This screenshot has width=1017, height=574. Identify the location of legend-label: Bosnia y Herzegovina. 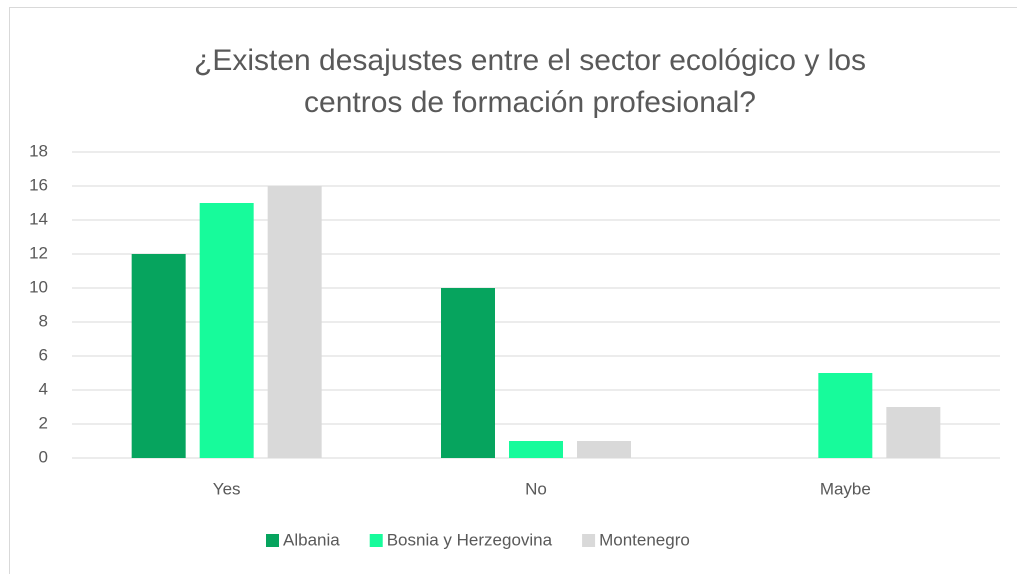
(470, 539).